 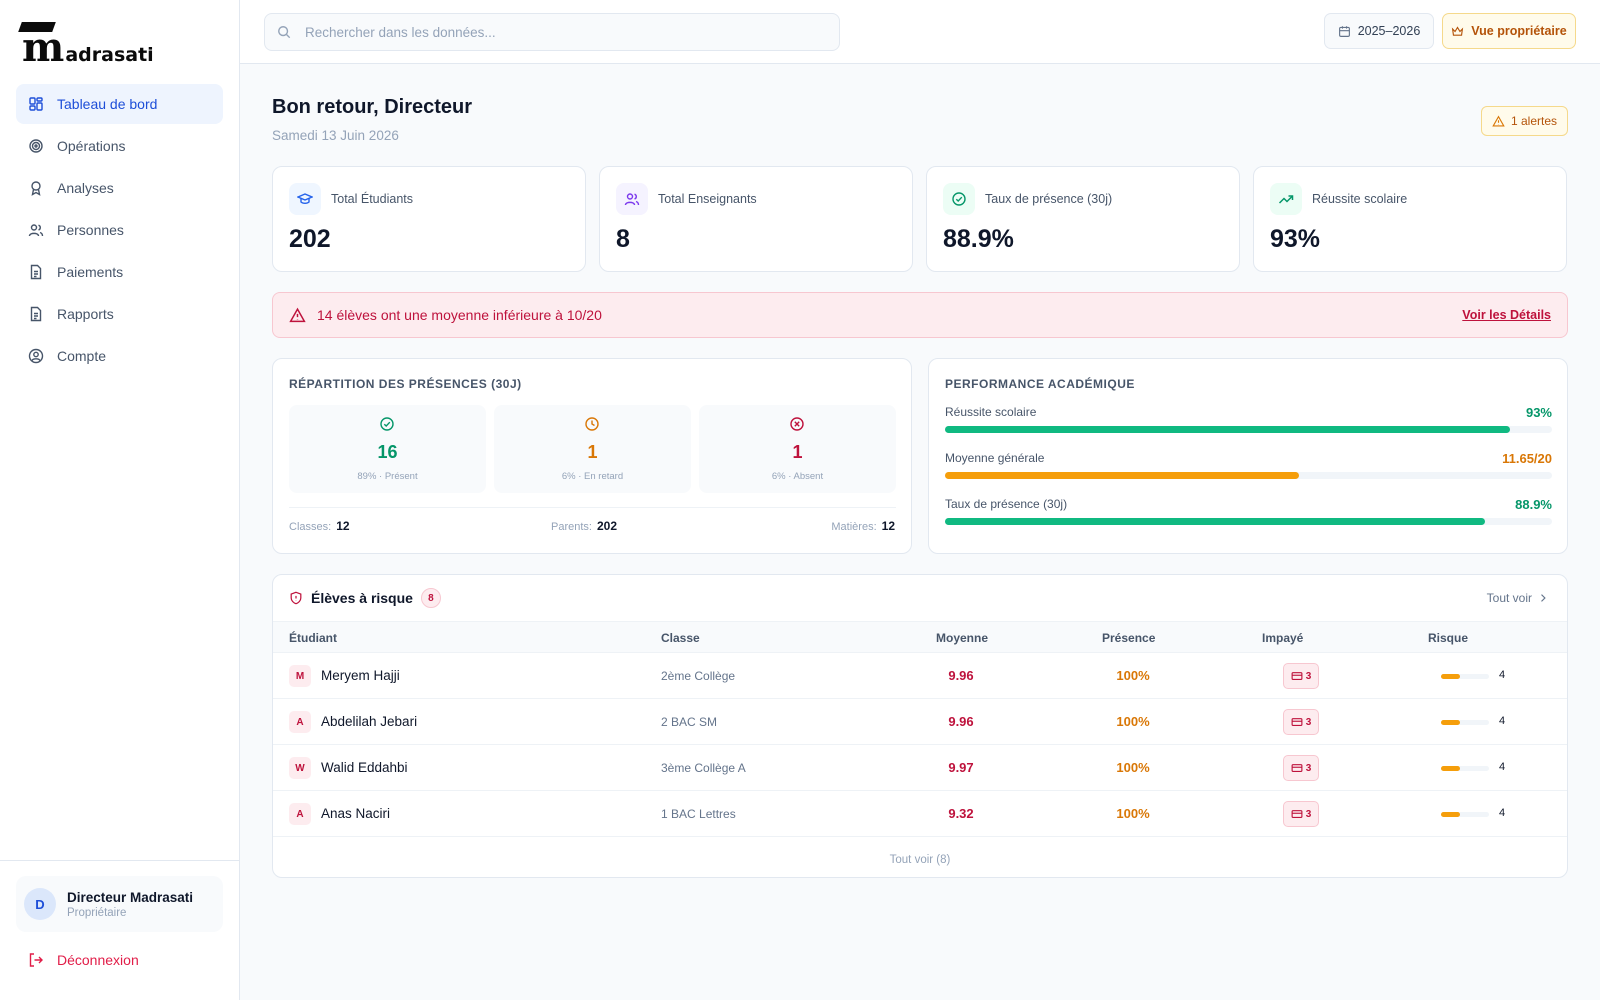 What do you see at coordinates (689, 722) in the screenshot?
I see `student-class: 2 BAC SM` at bounding box center [689, 722].